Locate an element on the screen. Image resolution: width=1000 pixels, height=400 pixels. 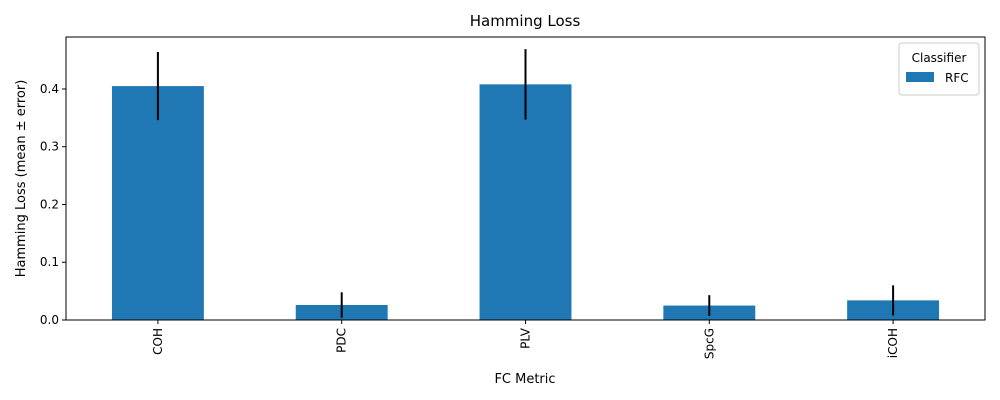
y-tick-label-2: 0.2 is located at coordinates (49, 204).